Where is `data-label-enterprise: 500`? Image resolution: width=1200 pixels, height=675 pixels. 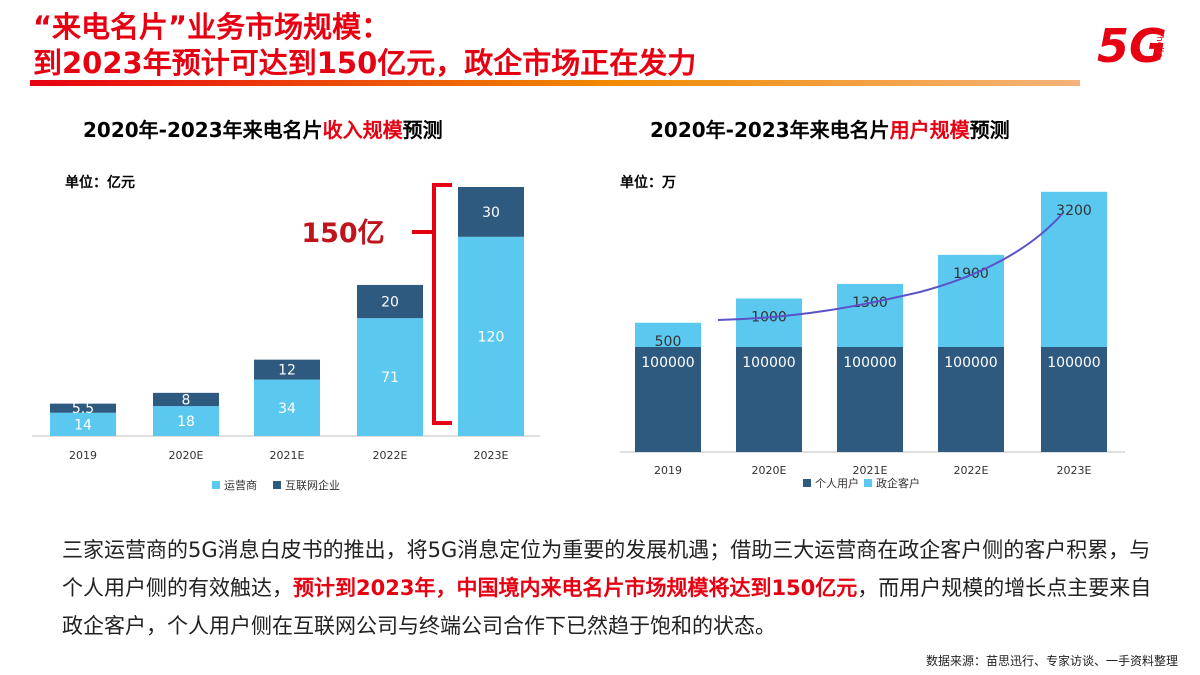
data-label-enterprise: 500 is located at coordinates (668, 342).